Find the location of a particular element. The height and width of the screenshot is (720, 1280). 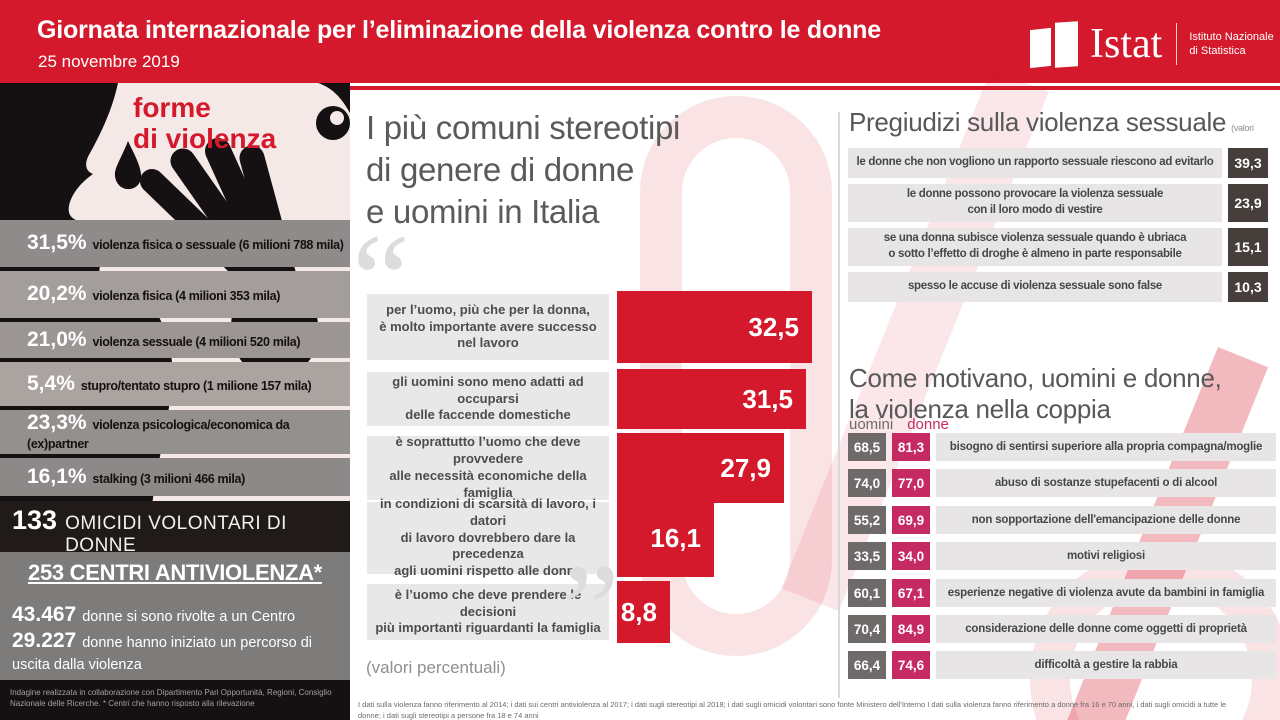

uomini-value-badge: 60,1 is located at coordinates (867, 593).